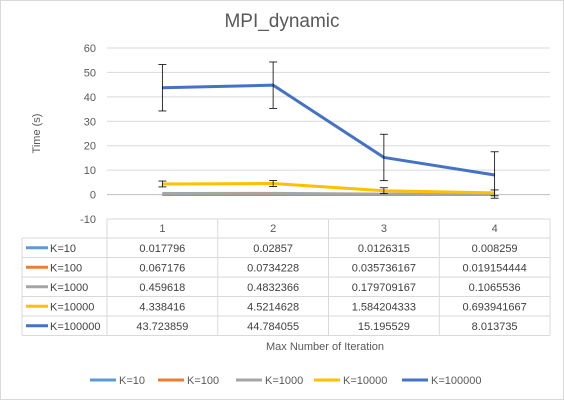 The width and height of the screenshot is (564, 400). Describe the element at coordinates (90, 171) in the screenshot. I see `y-tick-label: 10` at that location.